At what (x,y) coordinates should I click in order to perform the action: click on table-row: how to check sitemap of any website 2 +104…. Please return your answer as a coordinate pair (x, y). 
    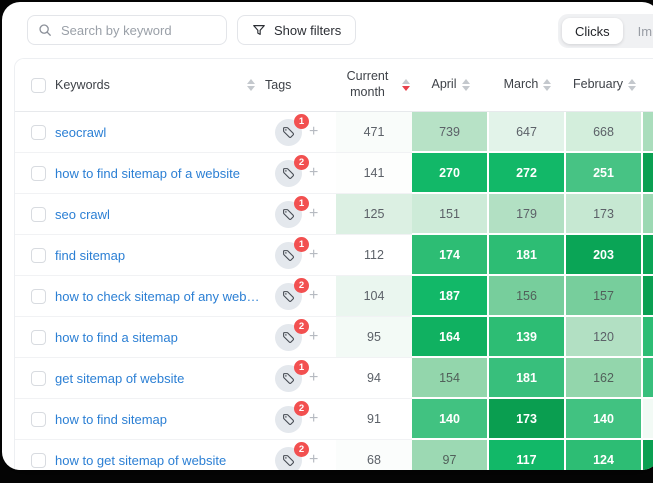
    Looking at the image, I should click on (334, 296).